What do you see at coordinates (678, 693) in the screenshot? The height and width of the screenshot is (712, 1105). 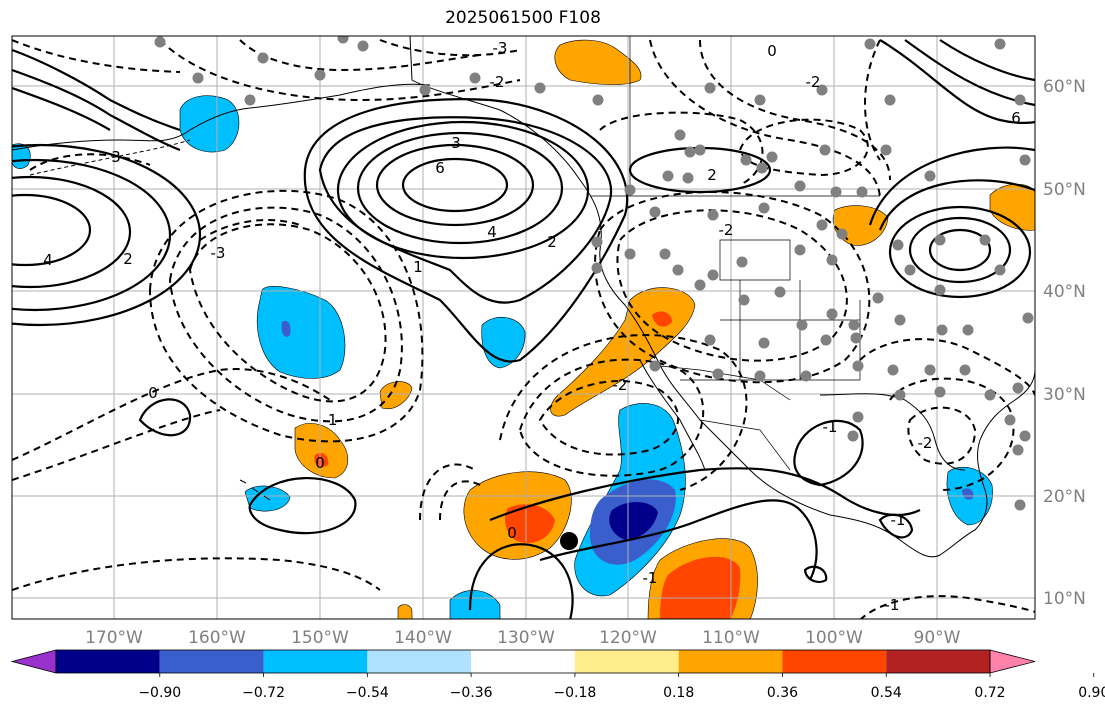 I see `colorbar-tick-label: 0.18` at bounding box center [678, 693].